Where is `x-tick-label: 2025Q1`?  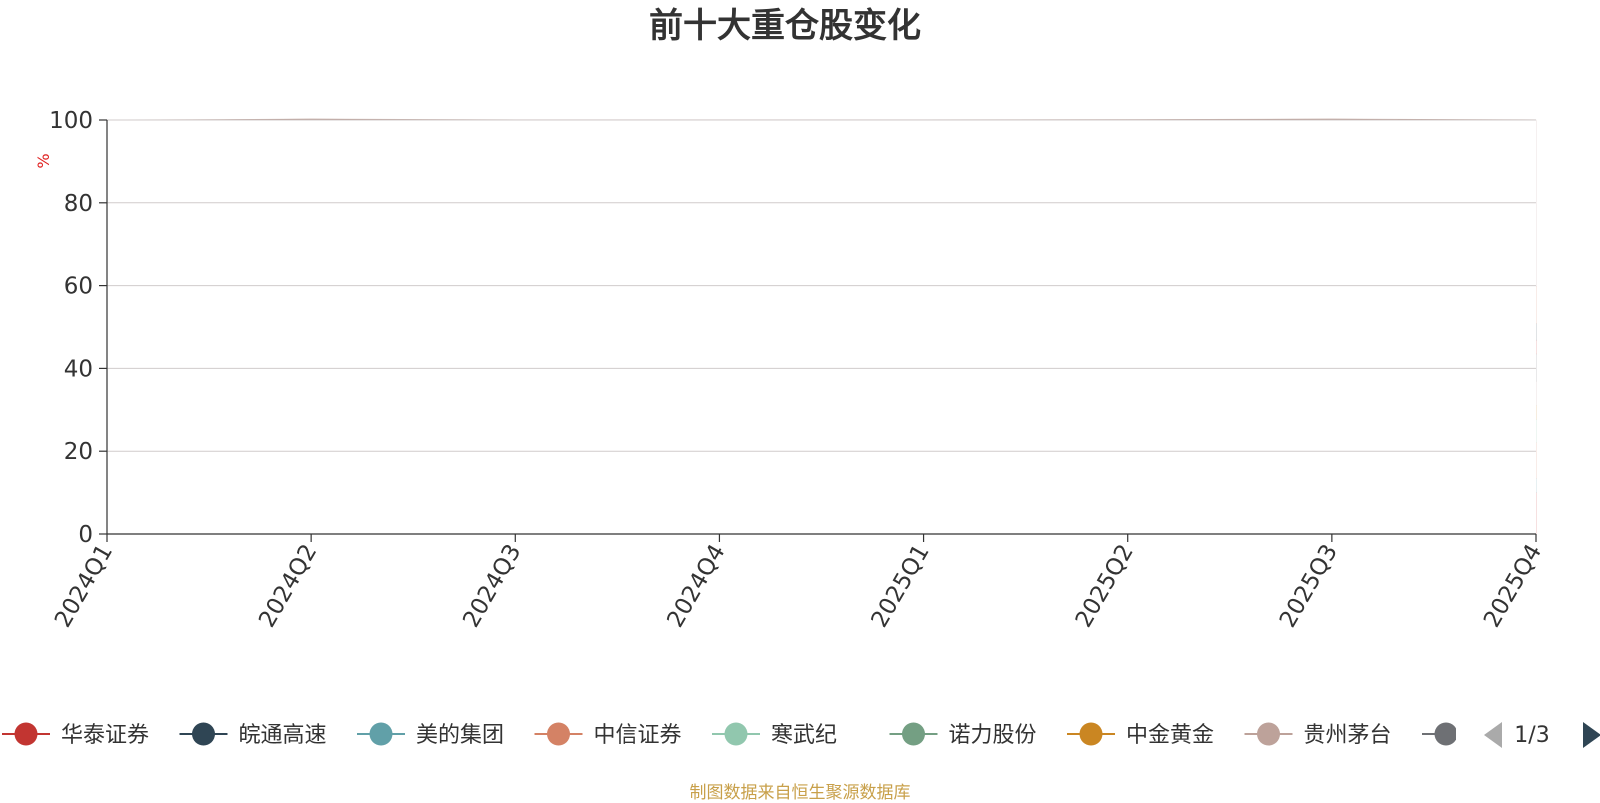
x-tick-label: 2025Q1 is located at coordinates (901, 586).